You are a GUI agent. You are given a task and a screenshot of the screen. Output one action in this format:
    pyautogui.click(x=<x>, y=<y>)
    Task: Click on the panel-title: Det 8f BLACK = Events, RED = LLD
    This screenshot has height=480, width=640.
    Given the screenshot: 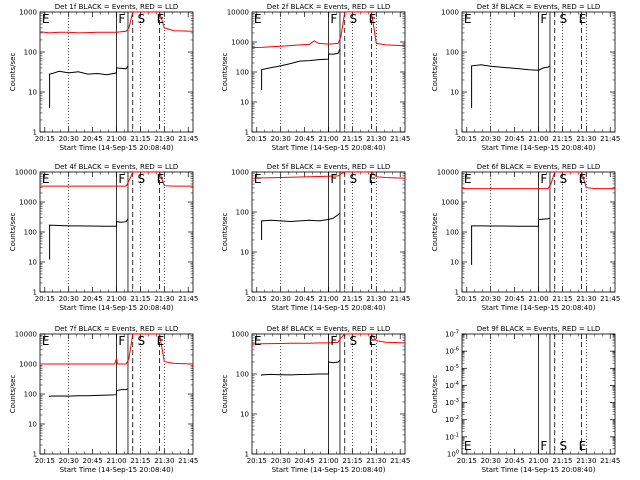 What is the action you would take?
    pyautogui.click(x=328, y=329)
    